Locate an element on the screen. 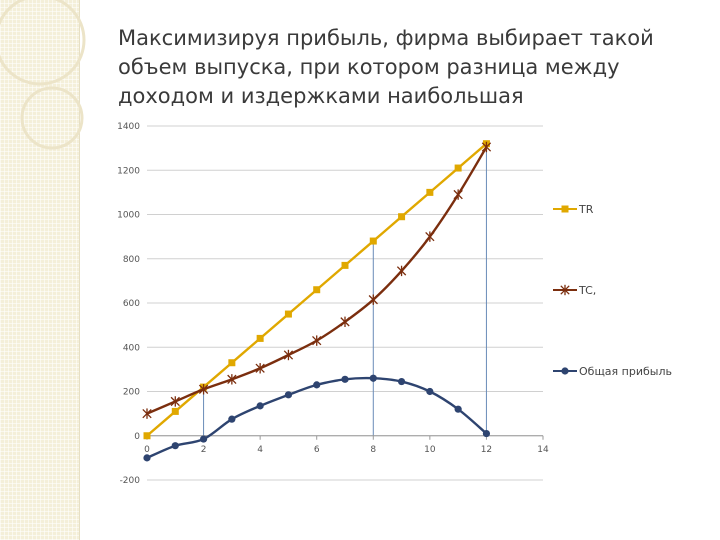  y-tick-label: -200 is located at coordinates (130, 481).